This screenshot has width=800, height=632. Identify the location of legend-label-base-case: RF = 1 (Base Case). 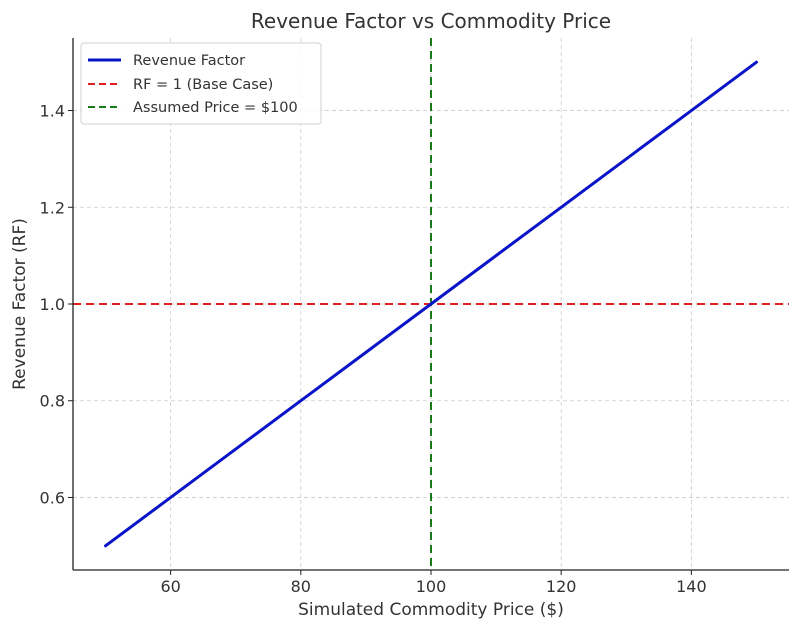
(203, 85).